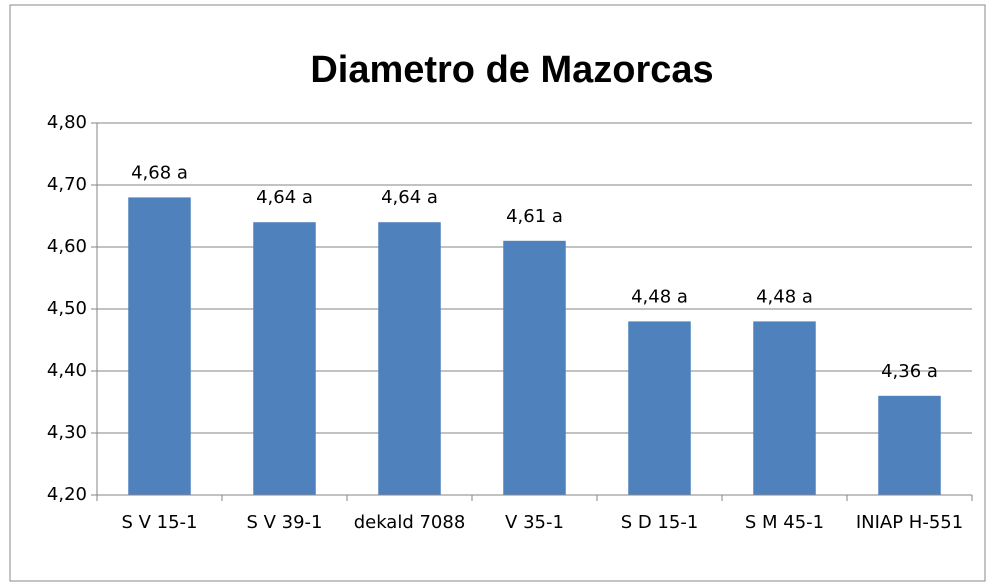 This screenshot has height=587, width=994. What do you see at coordinates (67, 308) in the screenshot?
I see `y-tick-label: 4,50` at bounding box center [67, 308].